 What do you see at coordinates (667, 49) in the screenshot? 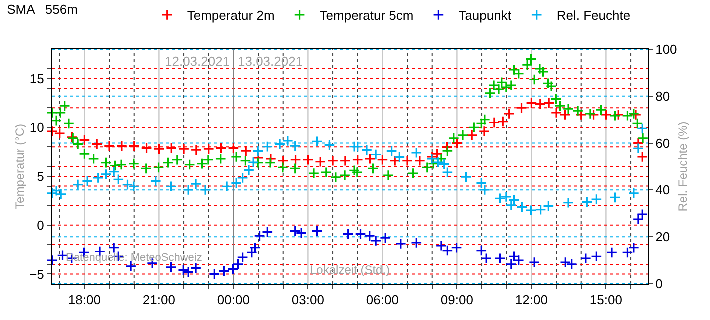
I see `y2-tick-label: 100` at bounding box center [667, 49].